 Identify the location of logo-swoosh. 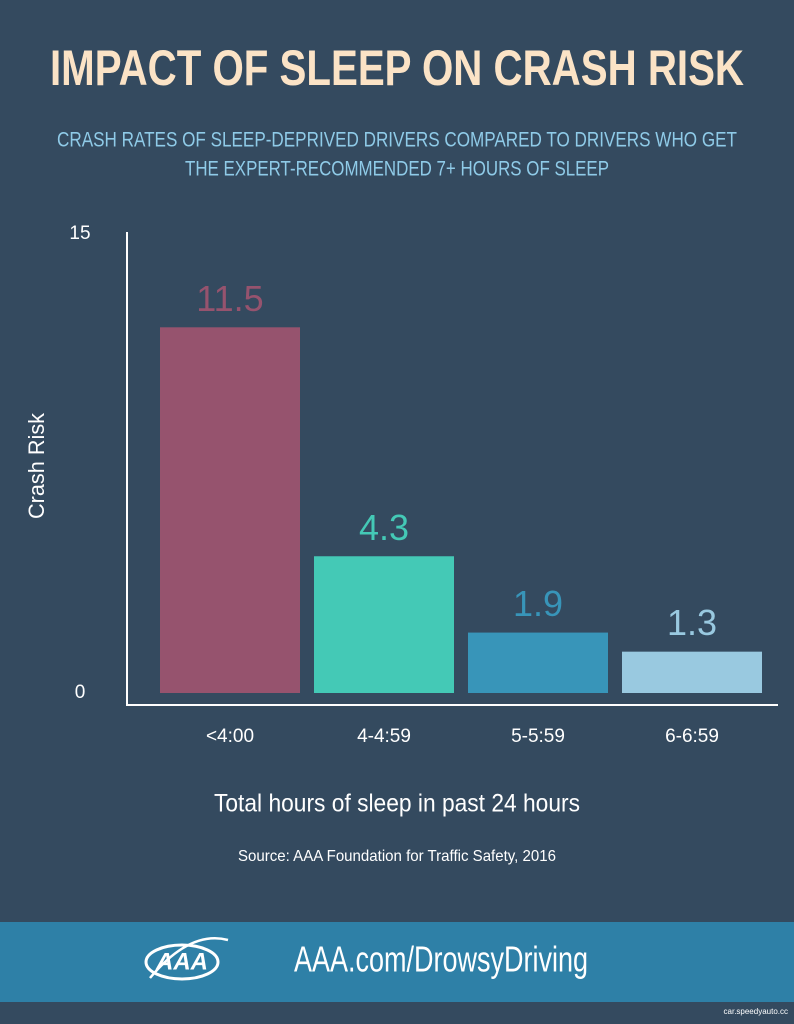
(189, 958).